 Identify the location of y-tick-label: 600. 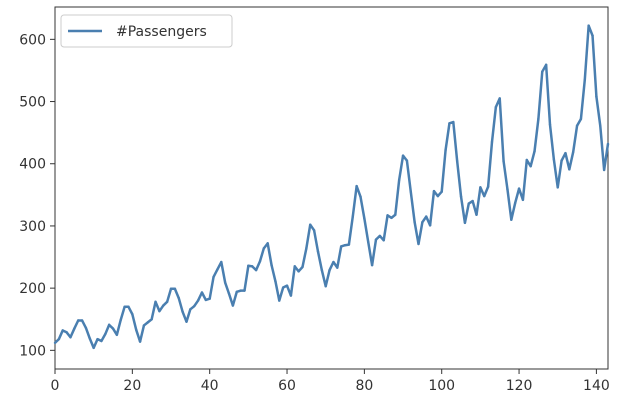
(32, 40).